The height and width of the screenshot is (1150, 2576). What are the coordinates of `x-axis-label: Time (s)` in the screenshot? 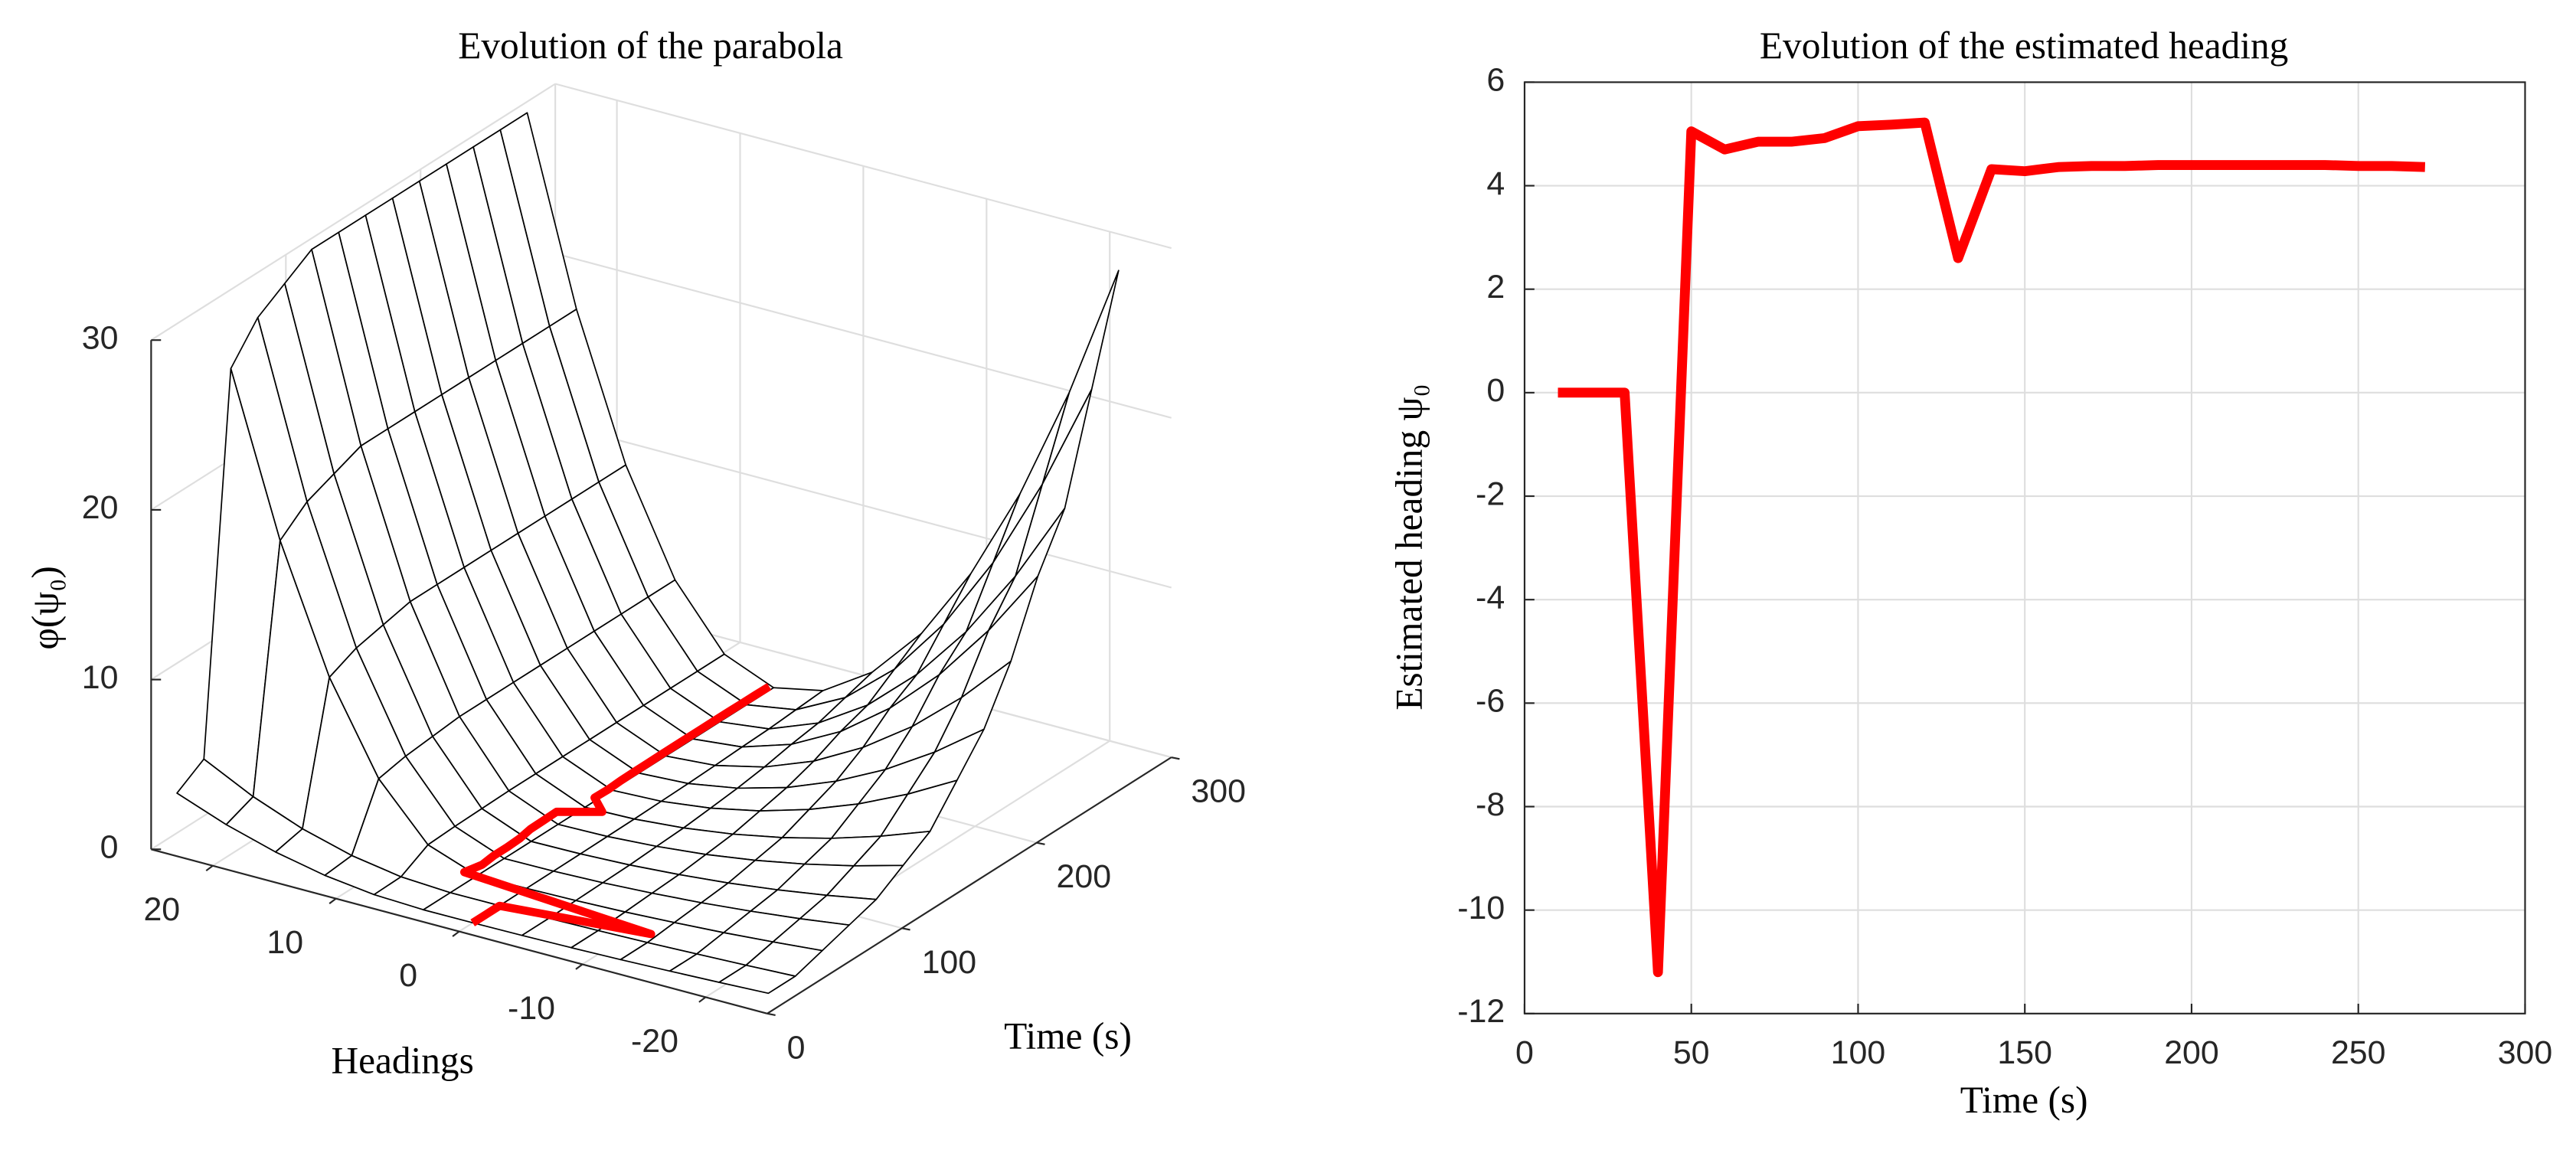 It's located at (2024, 1100).